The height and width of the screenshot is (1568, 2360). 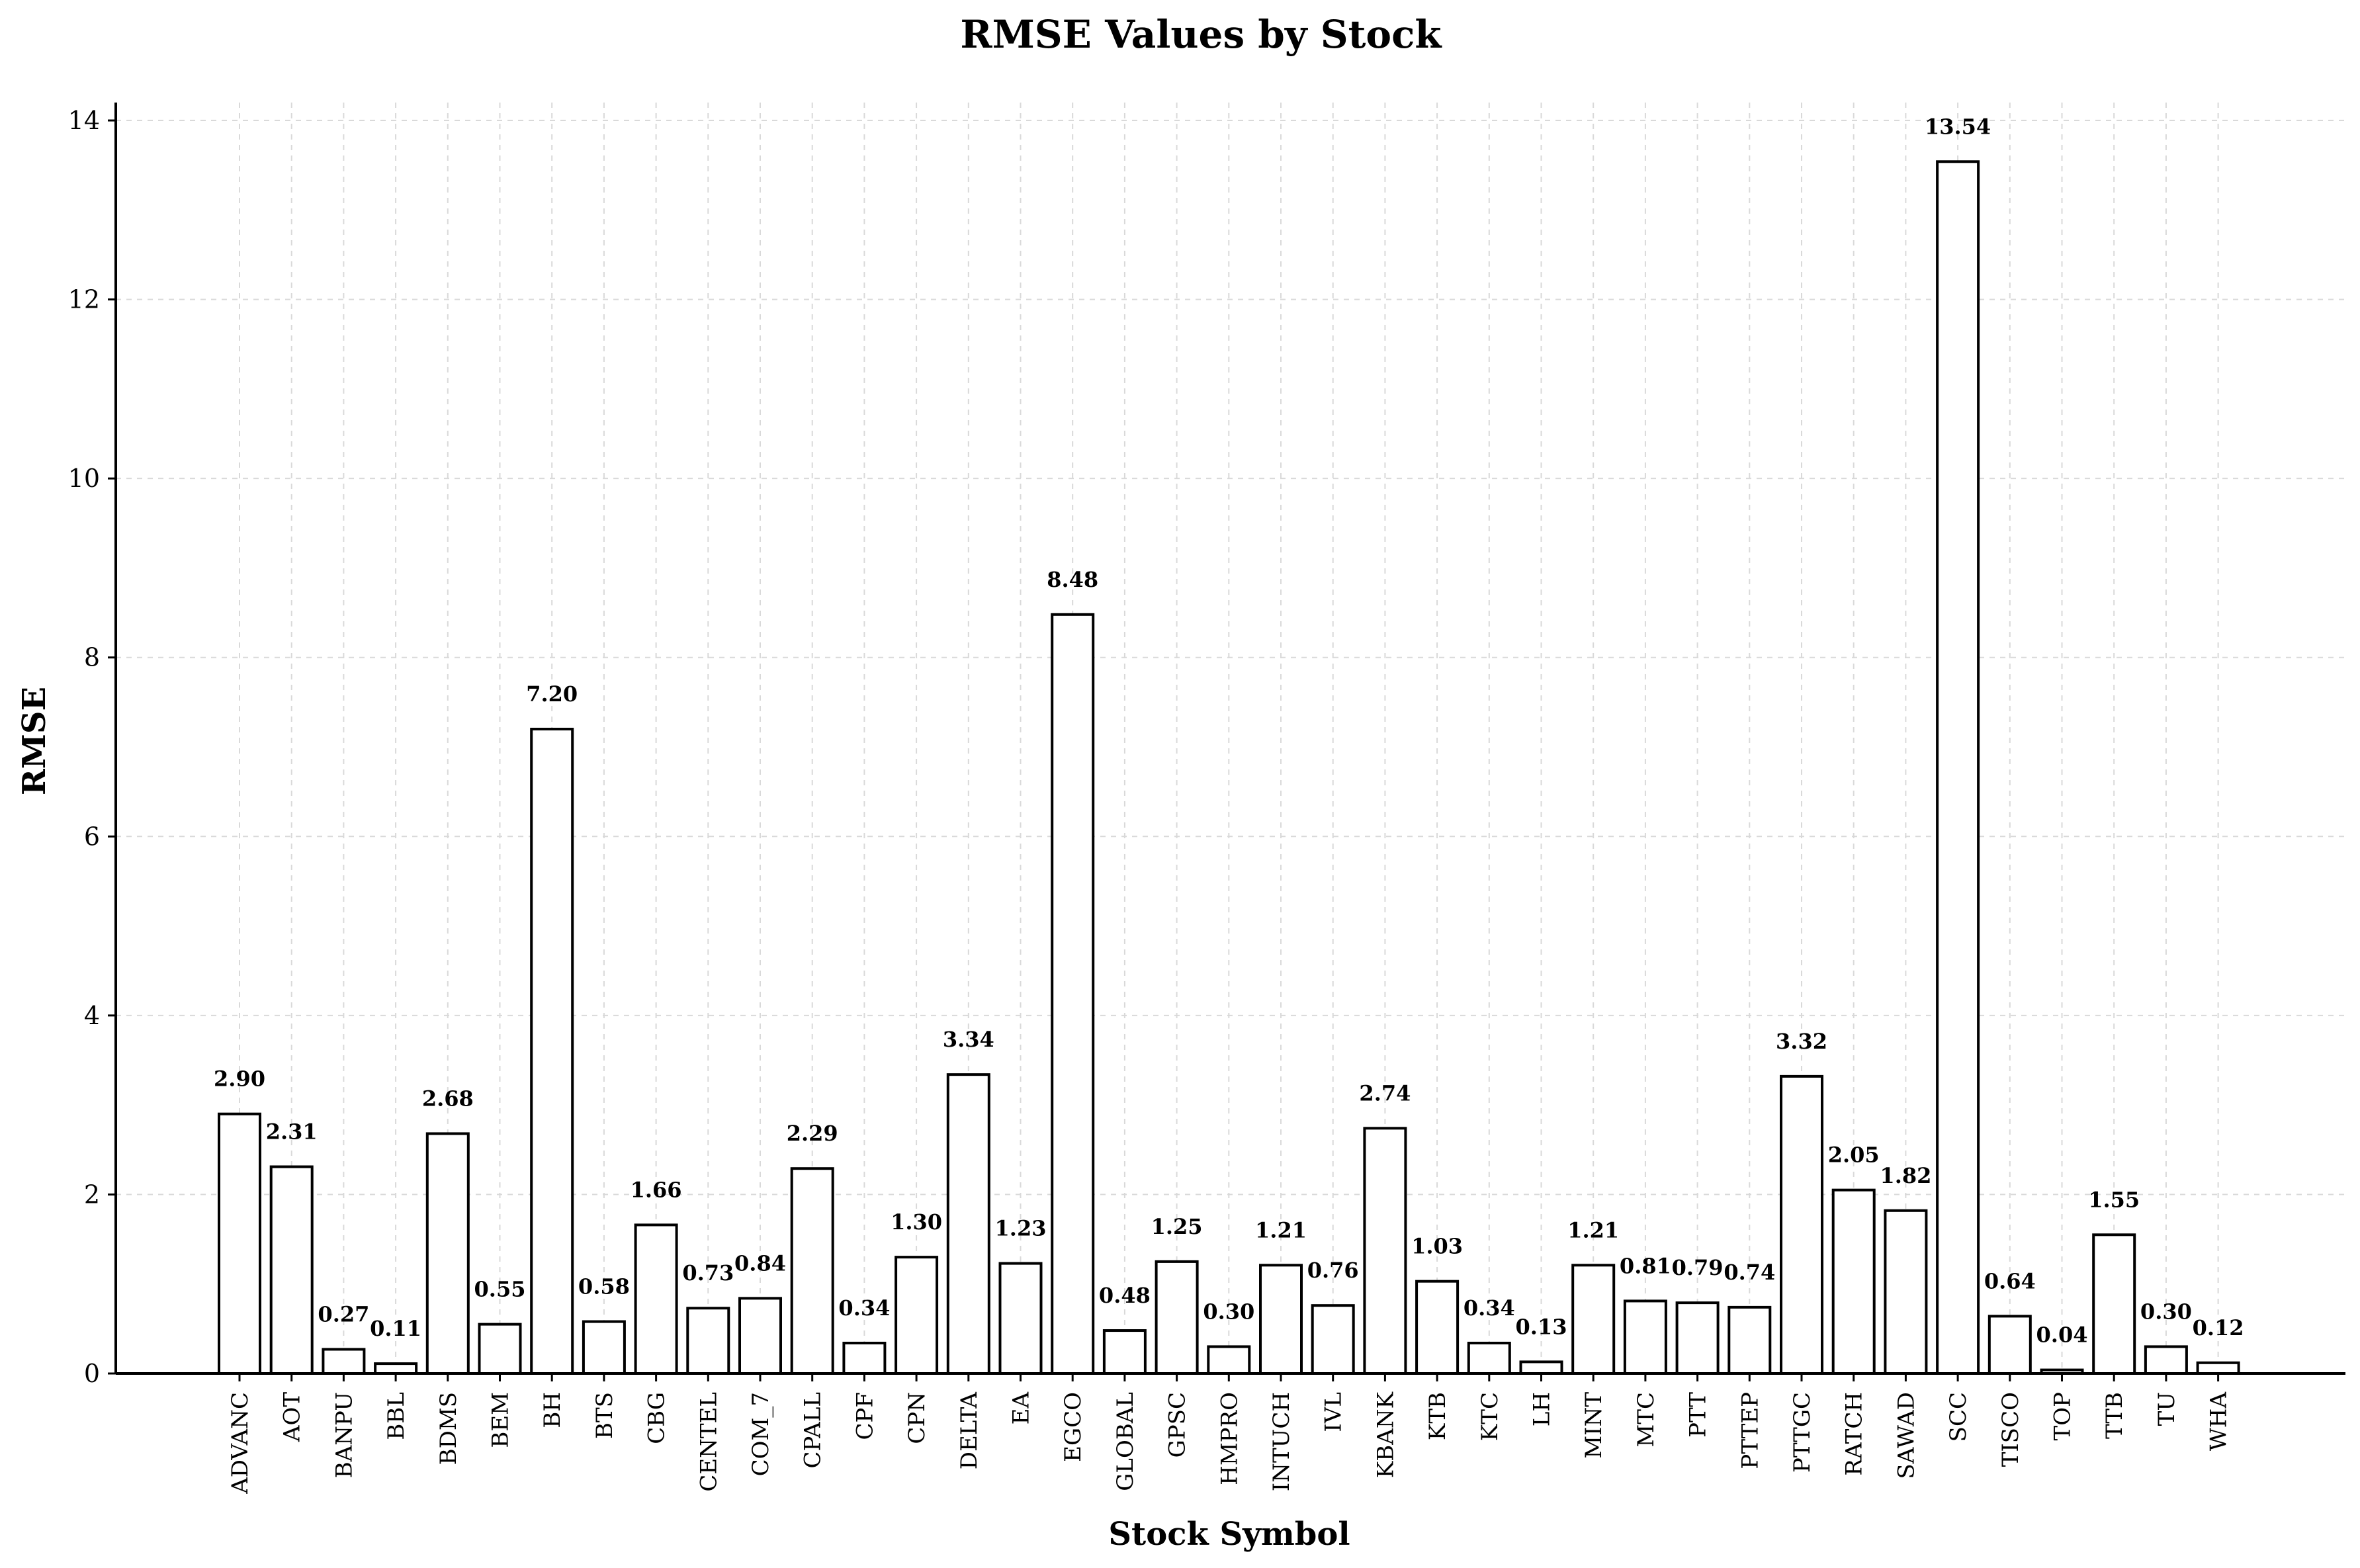 What do you see at coordinates (1073, 994) in the screenshot?
I see `bar-egco` at bounding box center [1073, 994].